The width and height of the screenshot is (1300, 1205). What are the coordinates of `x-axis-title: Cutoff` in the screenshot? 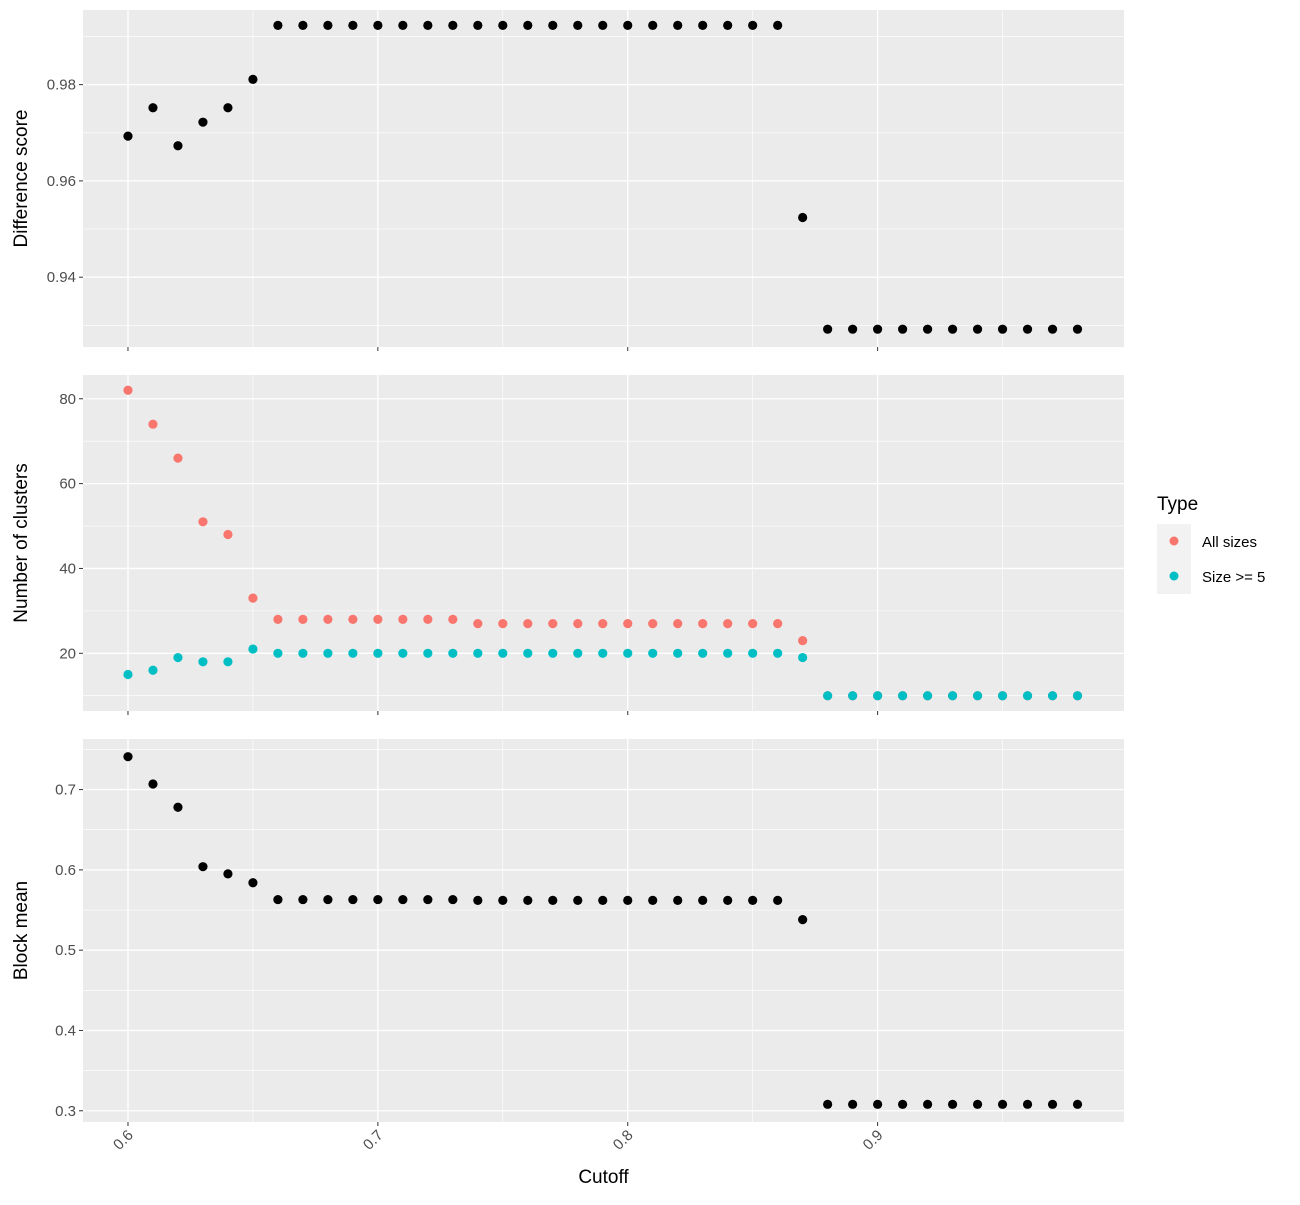 It's located at (603, 1177).